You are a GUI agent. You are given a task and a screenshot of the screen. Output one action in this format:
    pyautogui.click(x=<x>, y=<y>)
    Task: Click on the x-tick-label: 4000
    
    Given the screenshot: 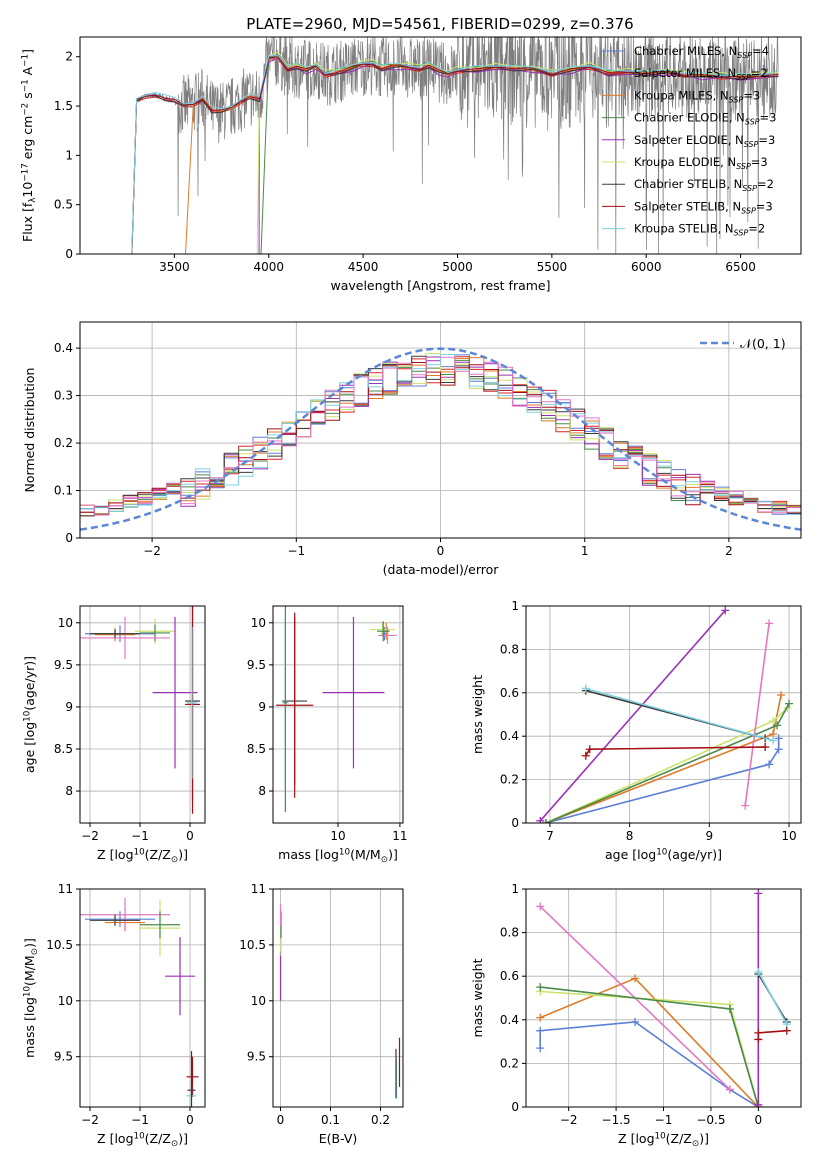 What is the action you would take?
    pyautogui.click(x=268, y=267)
    